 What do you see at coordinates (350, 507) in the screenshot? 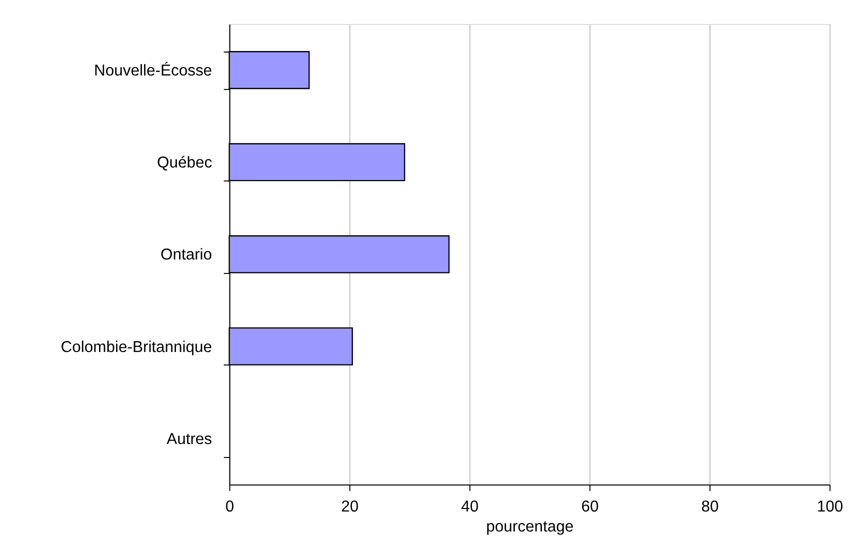
I see `x-tick-label: 20` at bounding box center [350, 507].